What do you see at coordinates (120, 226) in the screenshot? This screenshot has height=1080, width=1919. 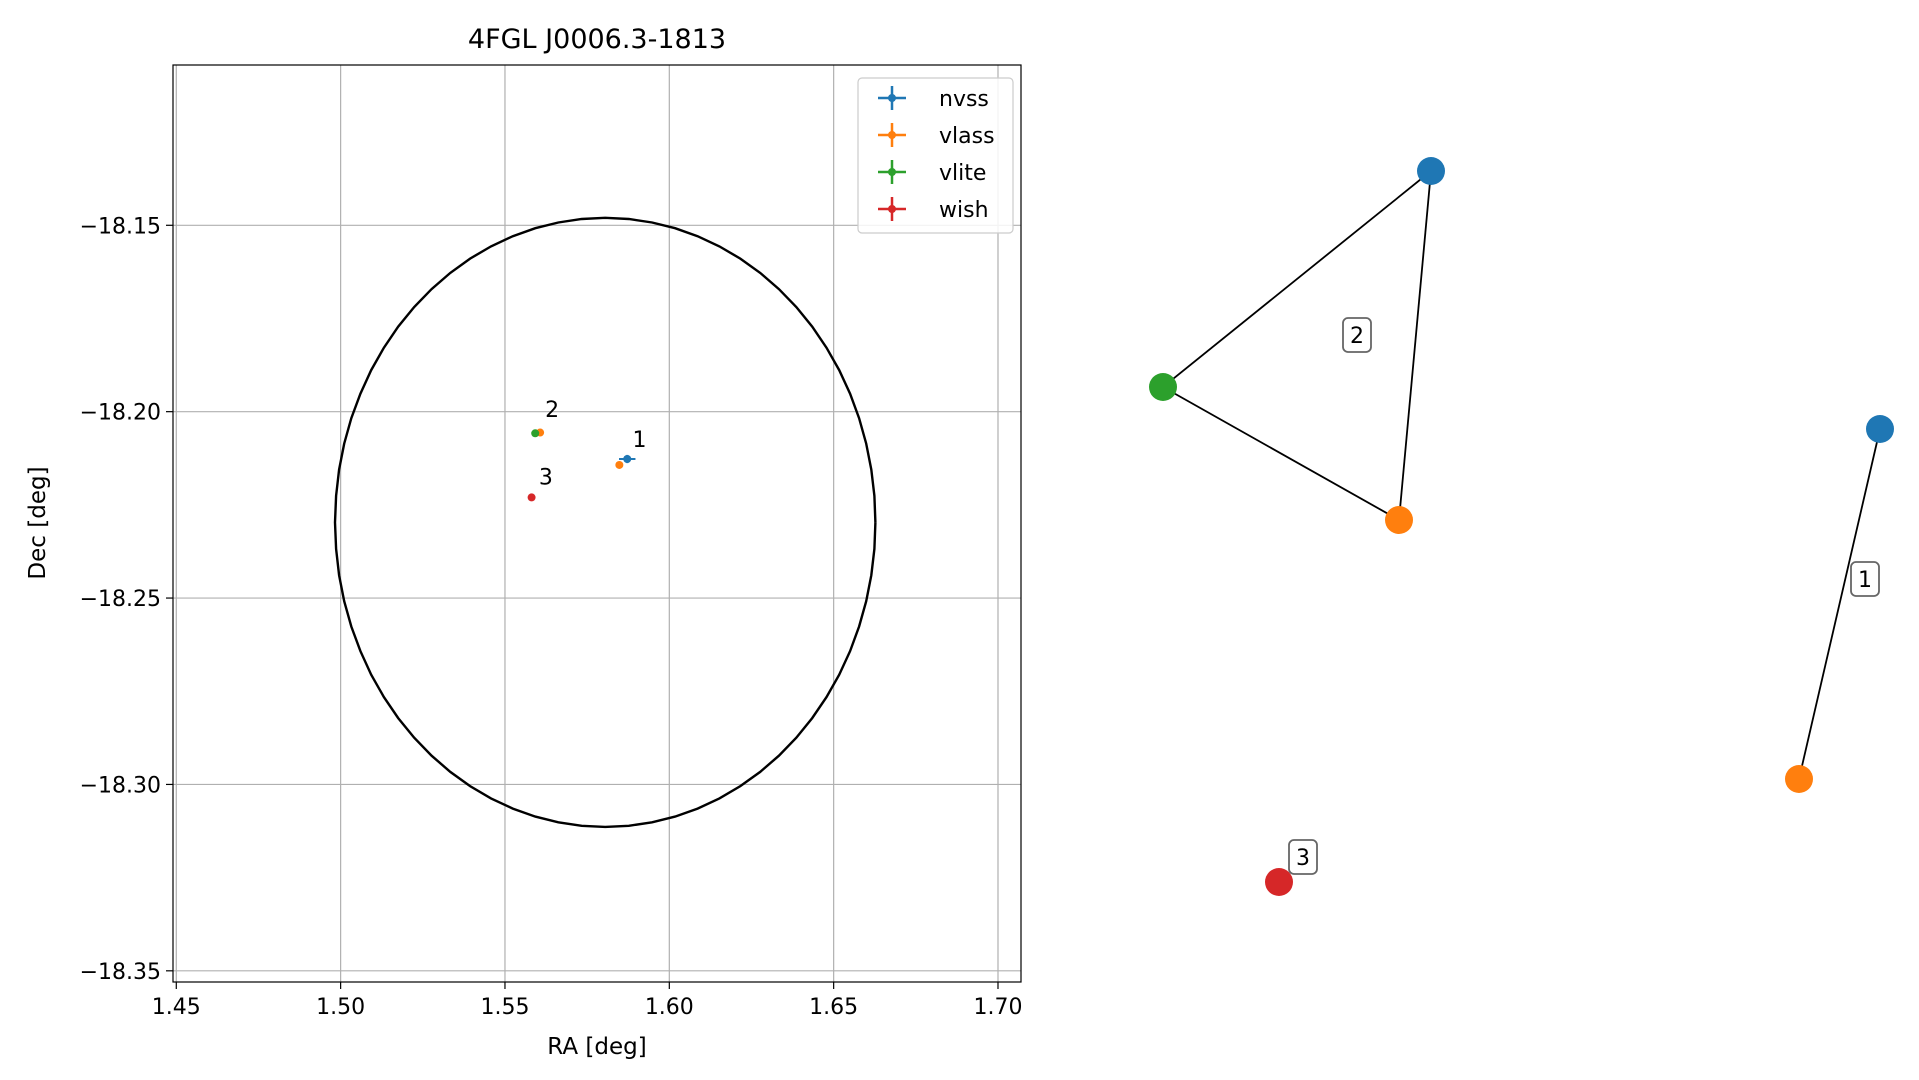 I see `y-tick-label: −18.15` at bounding box center [120, 226].